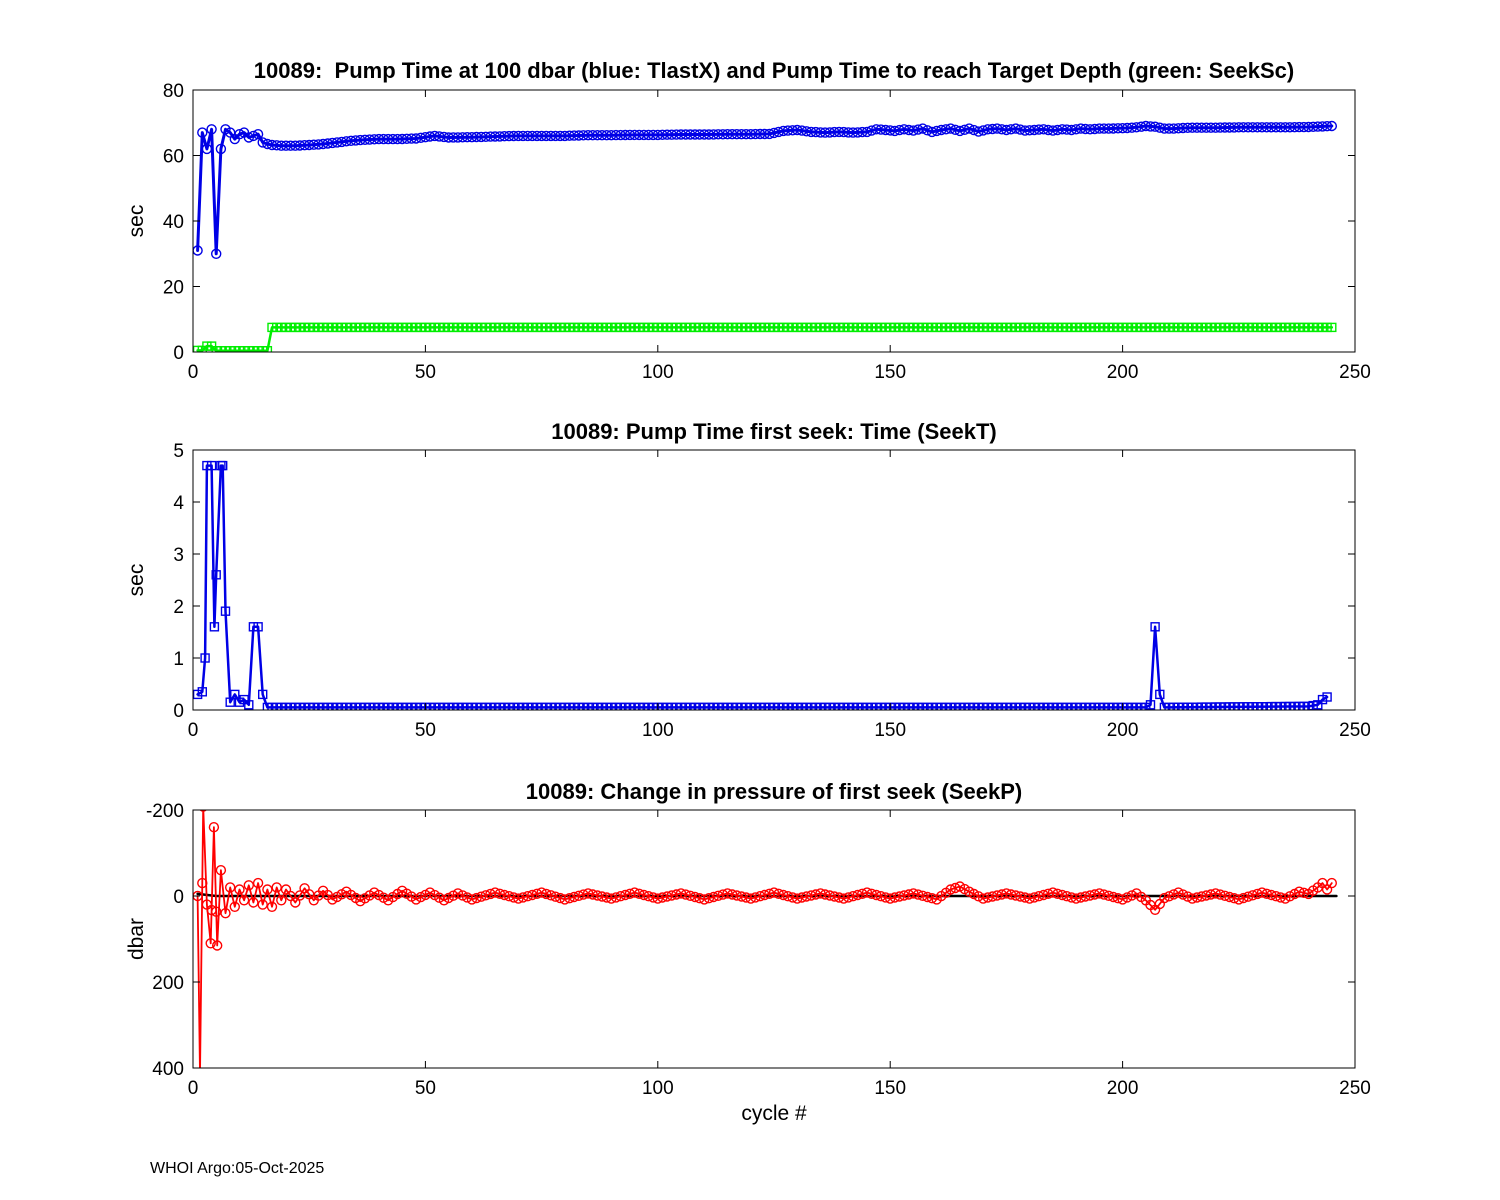 This screenshot has height=1200, width=1500. I want to click on svg-text: 5, so click(178, 451).